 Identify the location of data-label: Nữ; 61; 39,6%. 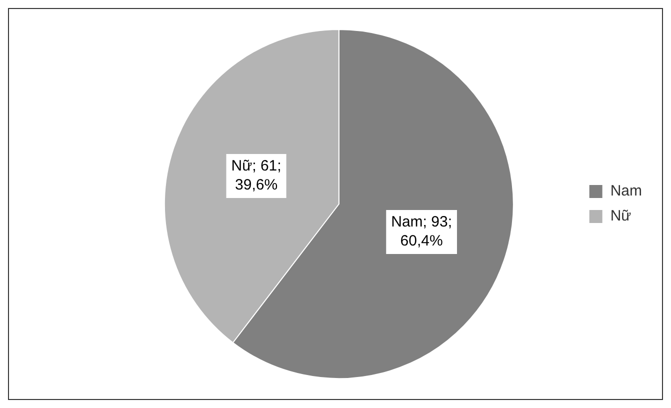
(256, 176).